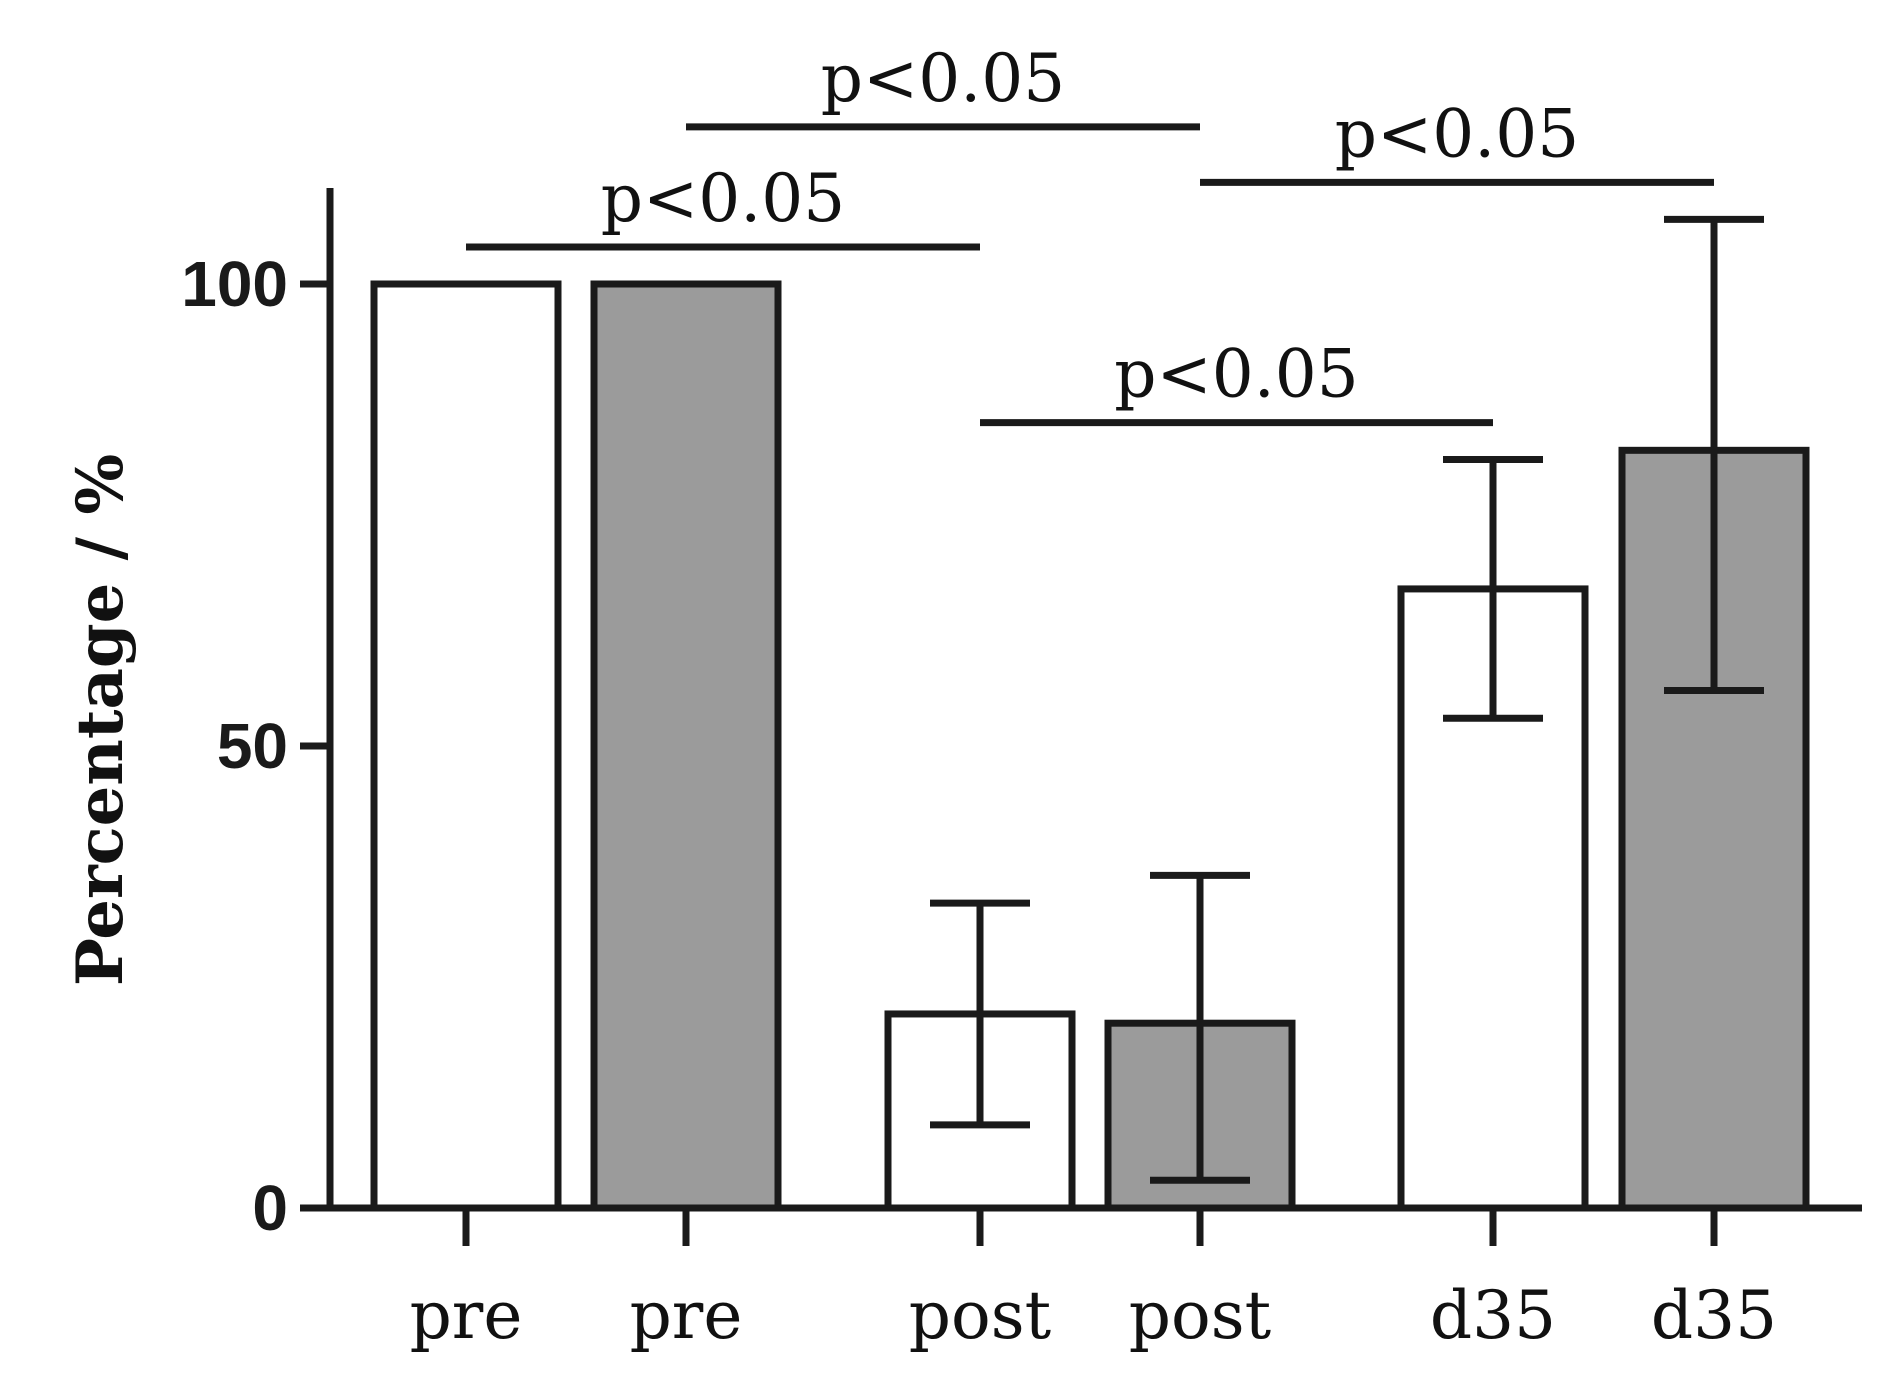 This screenshot has height=1379, width=1904. I want to click on significance-bracket-0: p<0.05, so click(723, 205).